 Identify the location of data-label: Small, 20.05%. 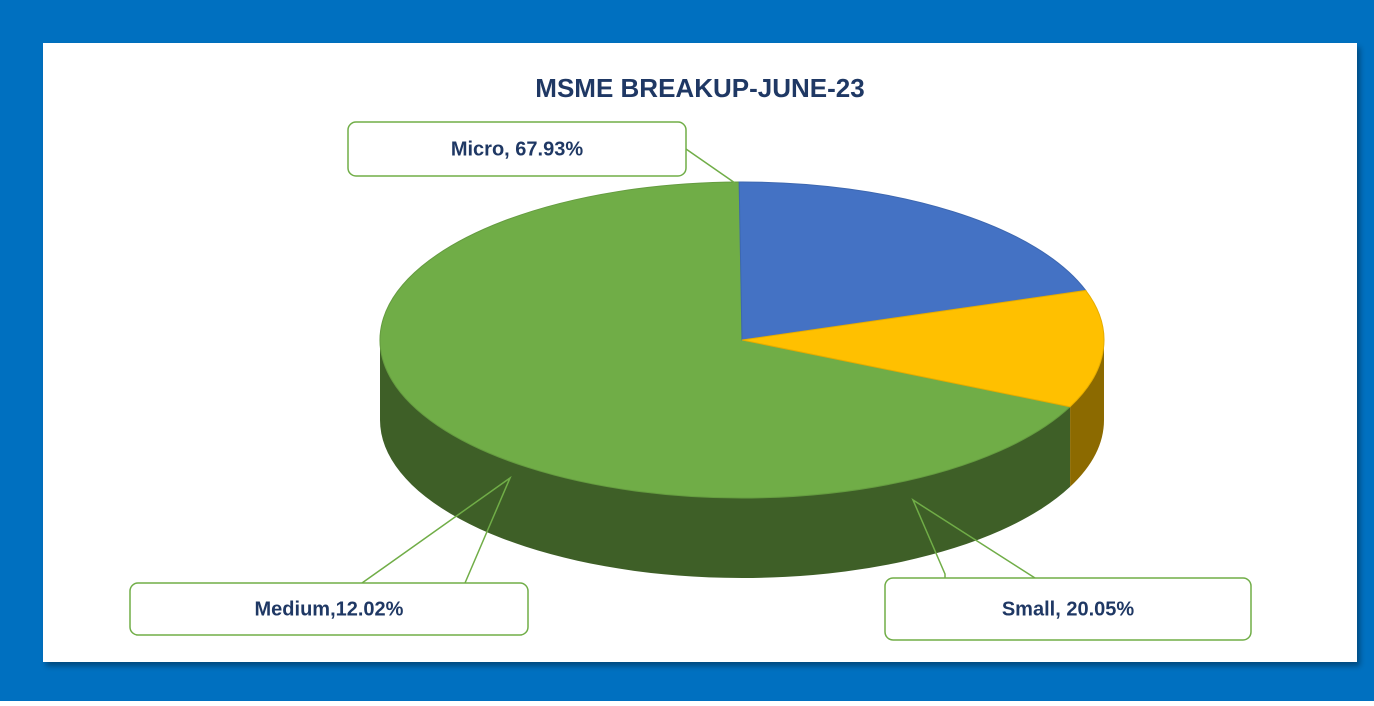
(1068, 609).